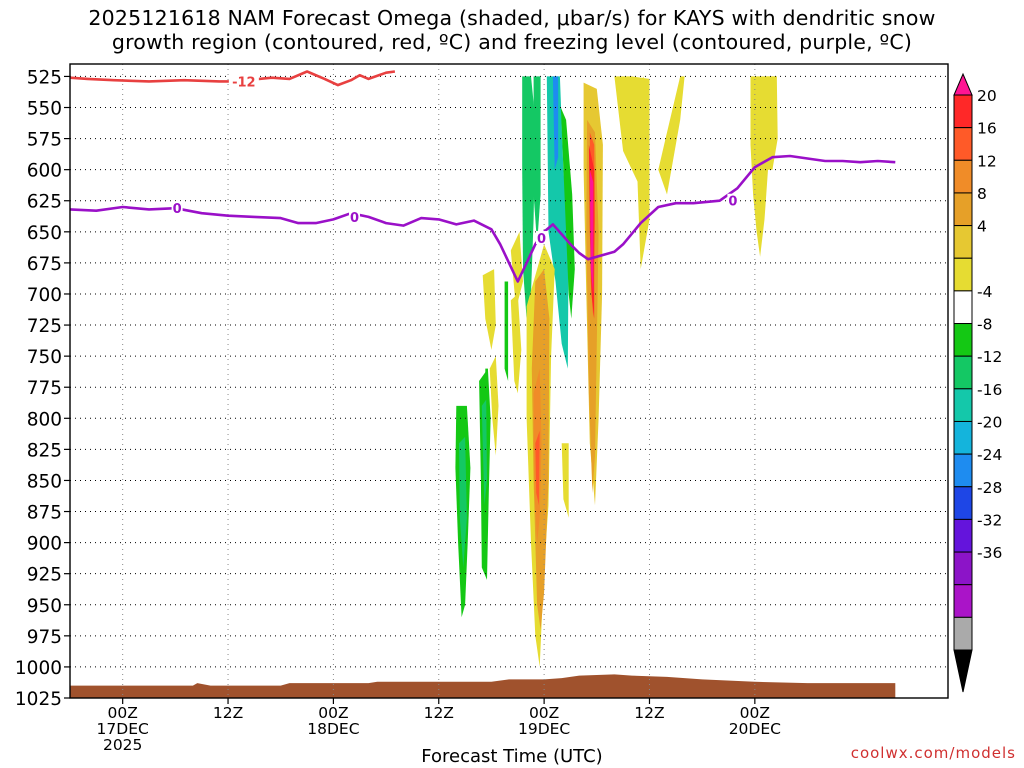 This screenshot has width=1024, height=768. I want to click on x-tick-label-24-1: 18DEC, so click(333, 729).